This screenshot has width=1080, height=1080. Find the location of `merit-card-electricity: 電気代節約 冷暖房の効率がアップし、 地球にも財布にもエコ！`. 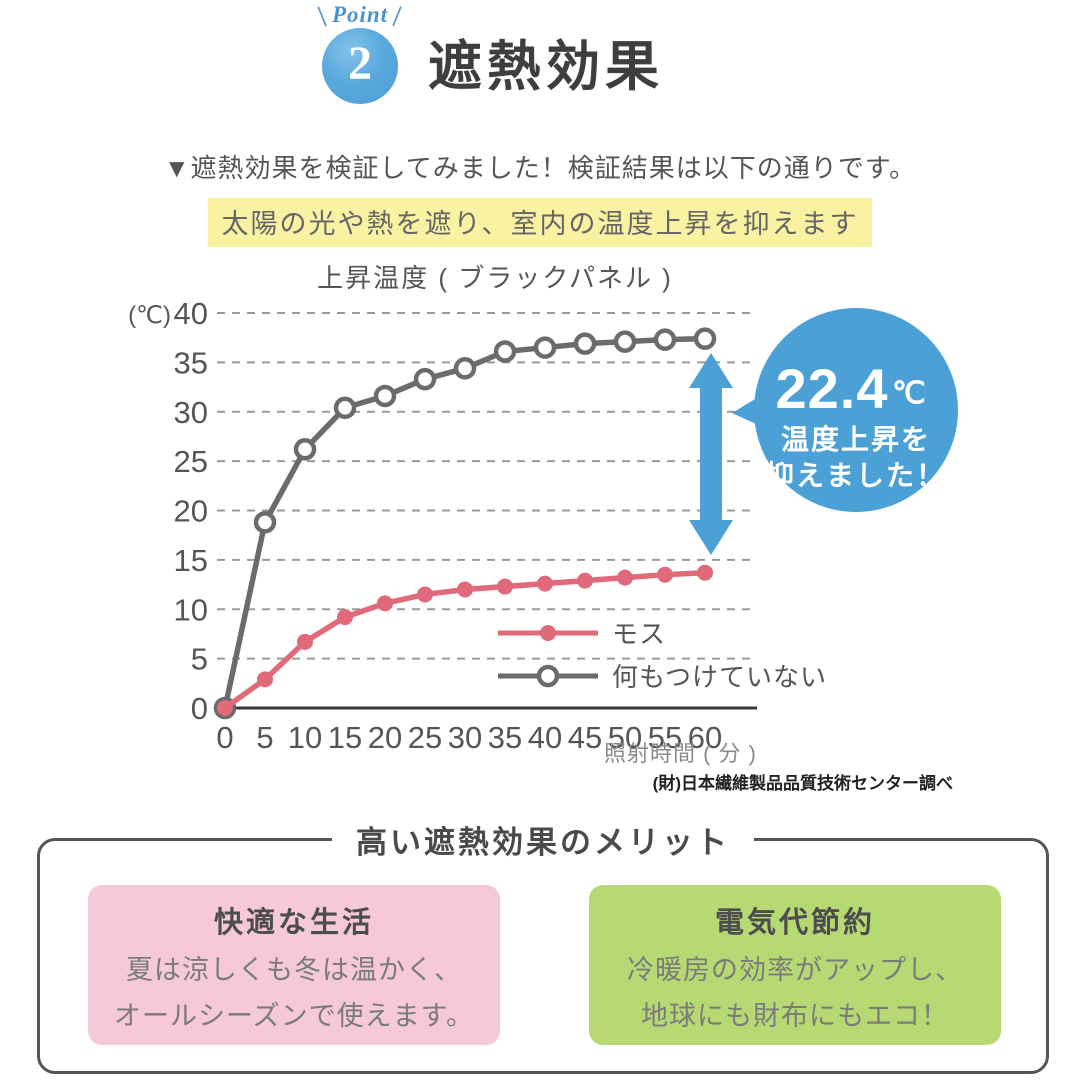

merit-card-electricity: 電気代節約 冷暖房の効率がアップし、 地球にも財布にもエコ！ is located at coordinates (795, 965).